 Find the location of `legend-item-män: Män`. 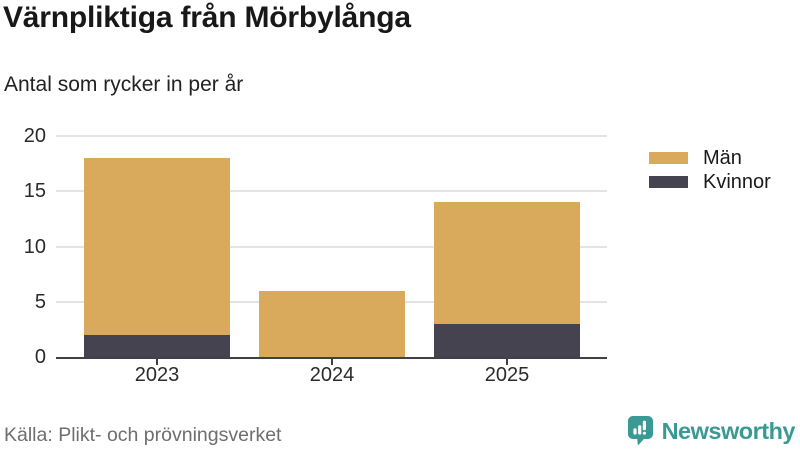

legend-item-män: Män is located at coordinates (710, 158).